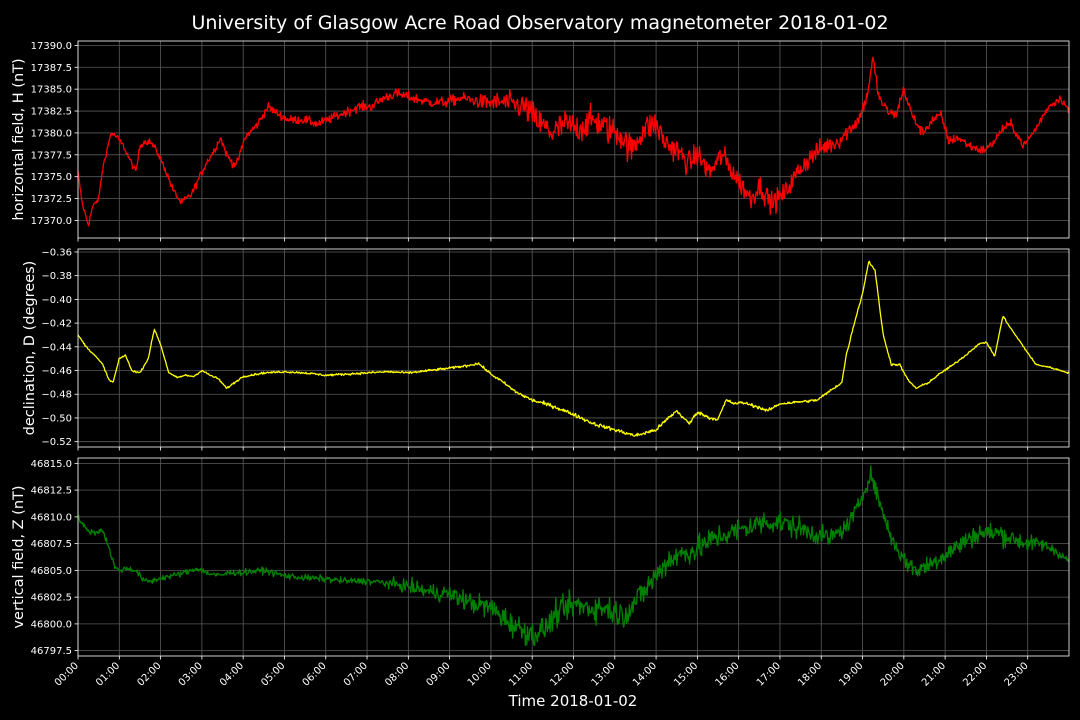 The image size is (1080, 720). I want to click on y-tick-label: 17390.0, so click(51, 46).